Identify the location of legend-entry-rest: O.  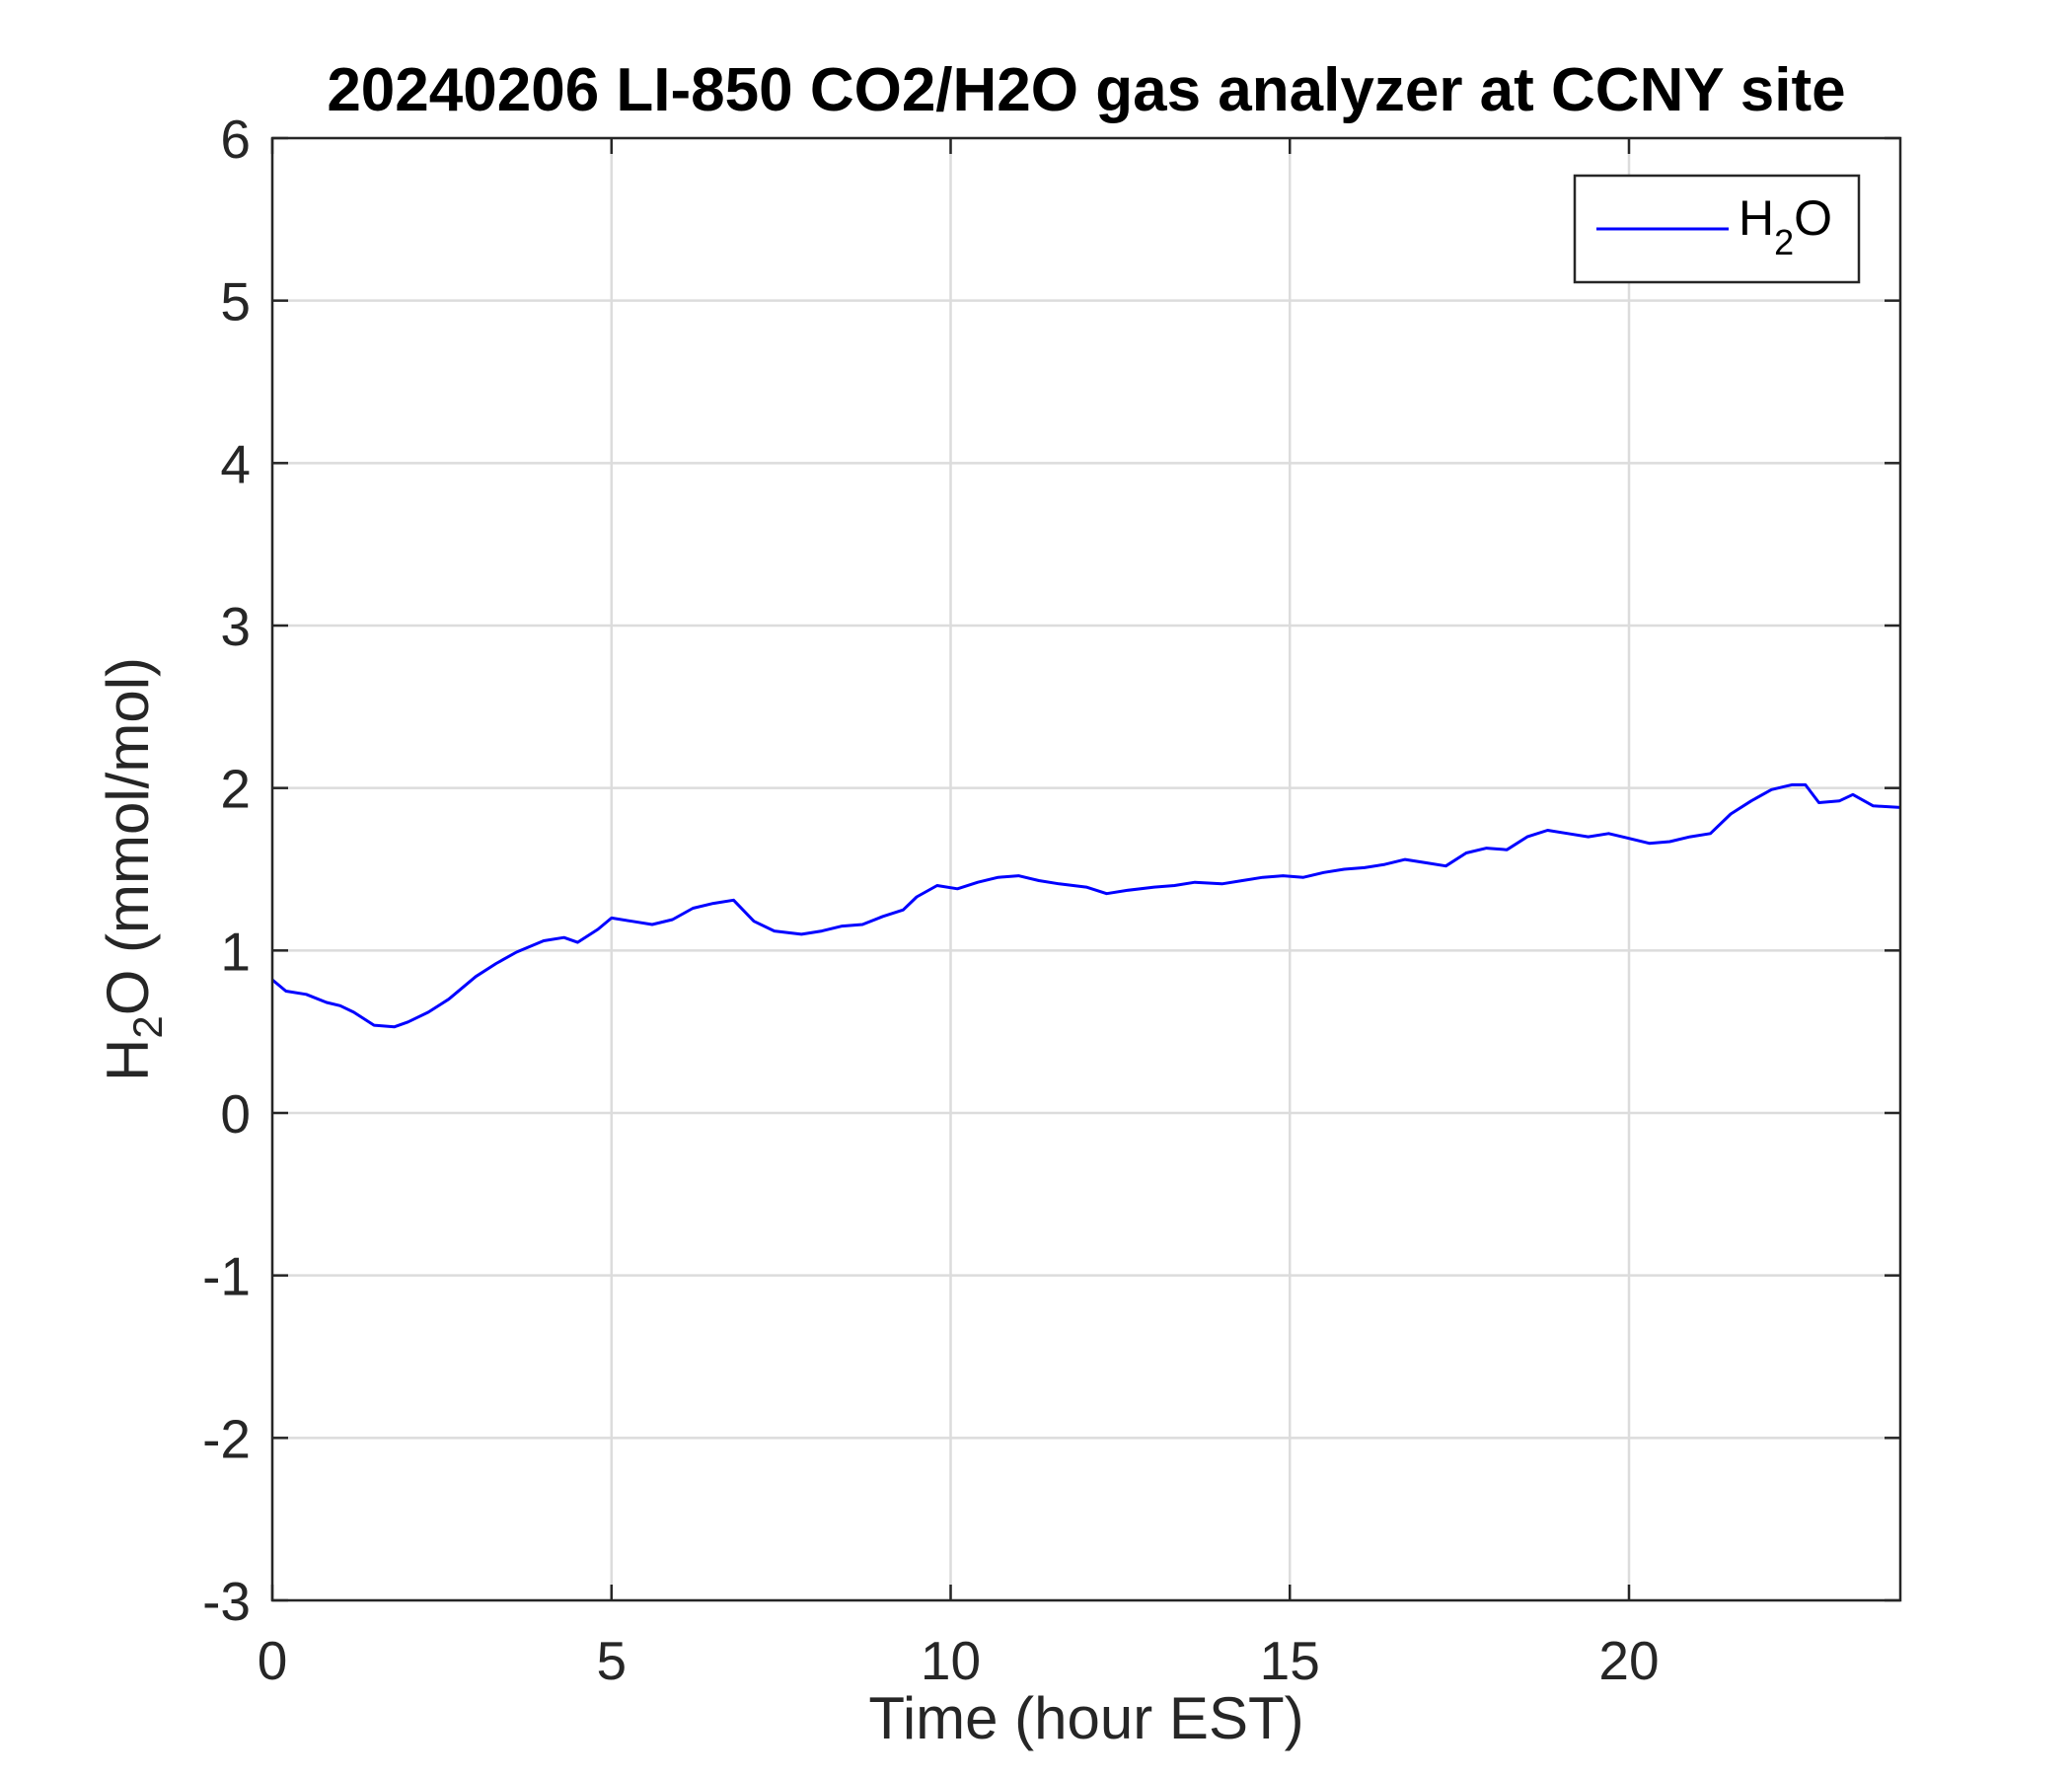
(1813, 218).